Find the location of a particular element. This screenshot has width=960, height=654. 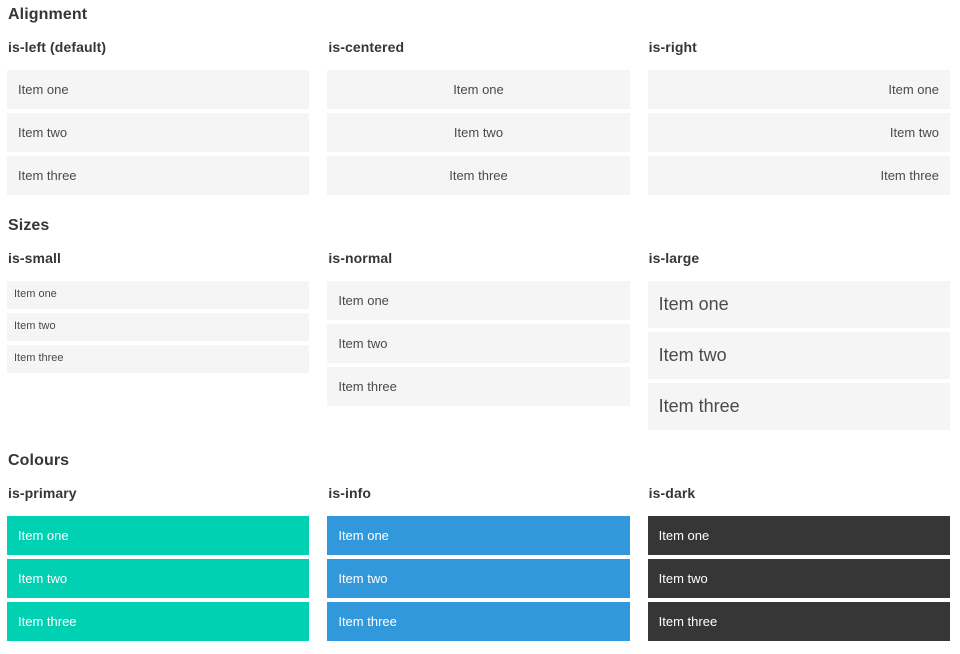

column-is-normal: is-normal Item one Item two Item three is located at coordinates (478, 340).